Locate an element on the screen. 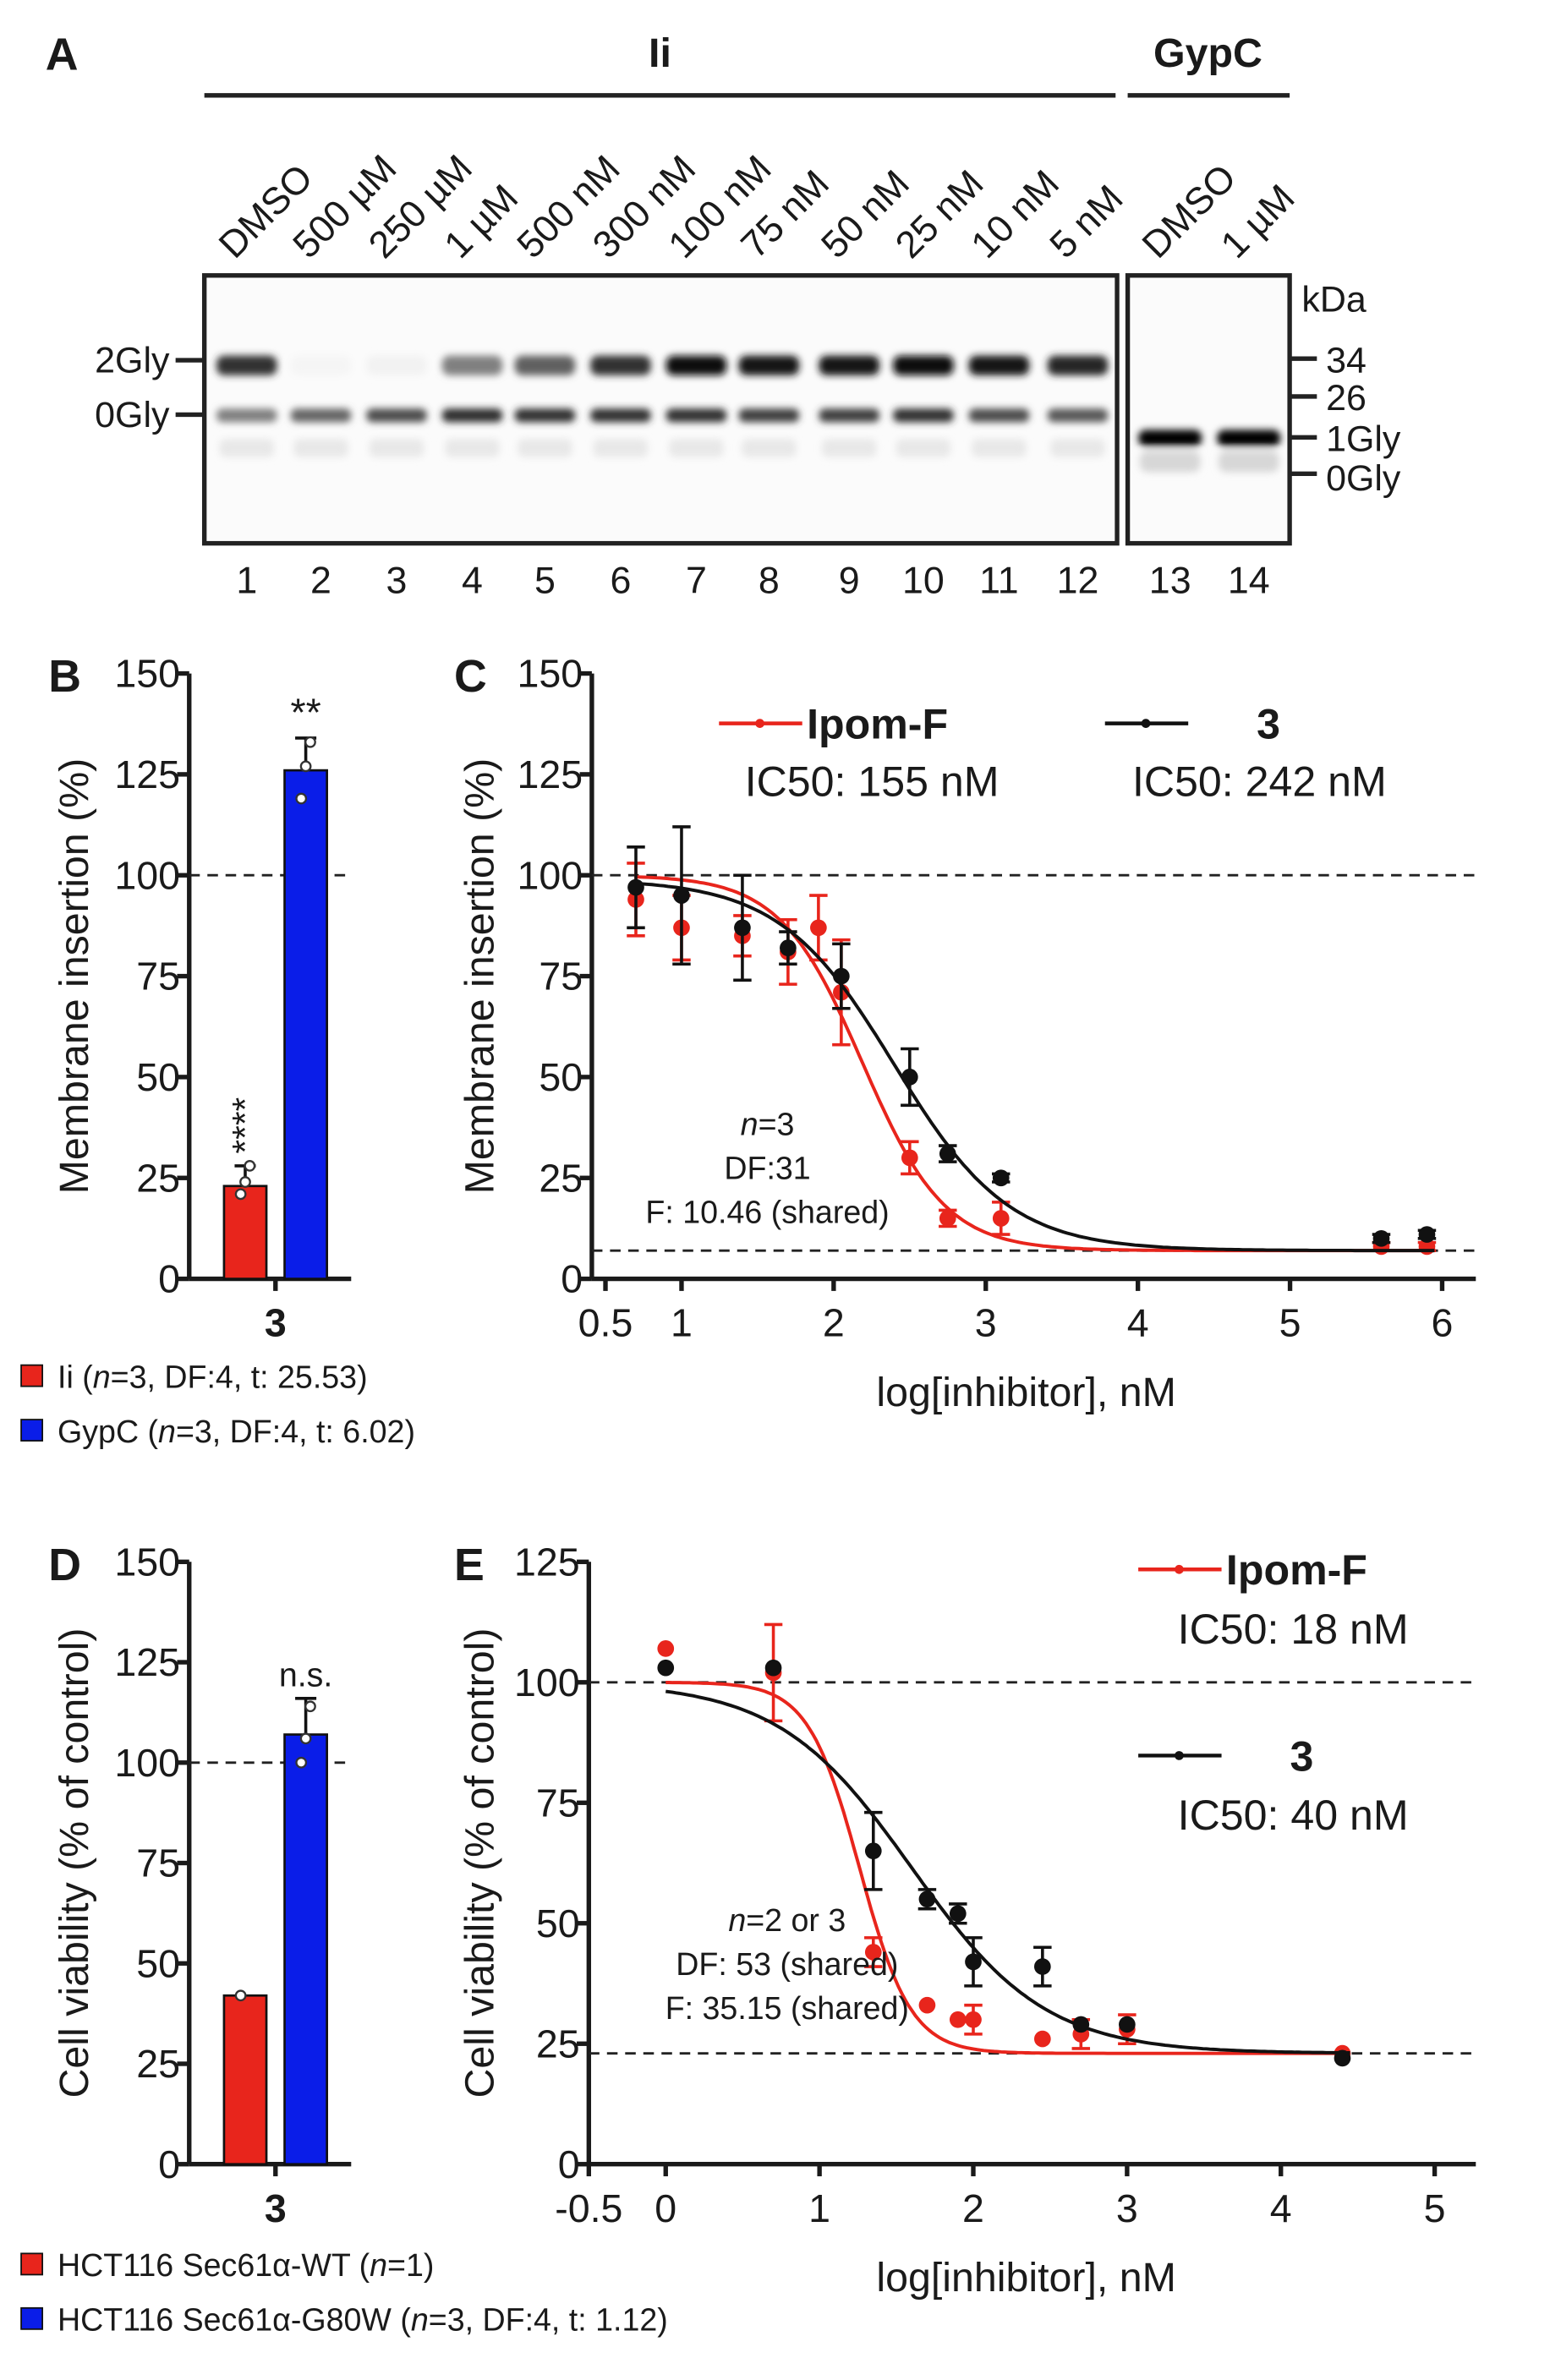  y-axis-label: Cell viability (% of control) is located at coordinates (480, 1863).